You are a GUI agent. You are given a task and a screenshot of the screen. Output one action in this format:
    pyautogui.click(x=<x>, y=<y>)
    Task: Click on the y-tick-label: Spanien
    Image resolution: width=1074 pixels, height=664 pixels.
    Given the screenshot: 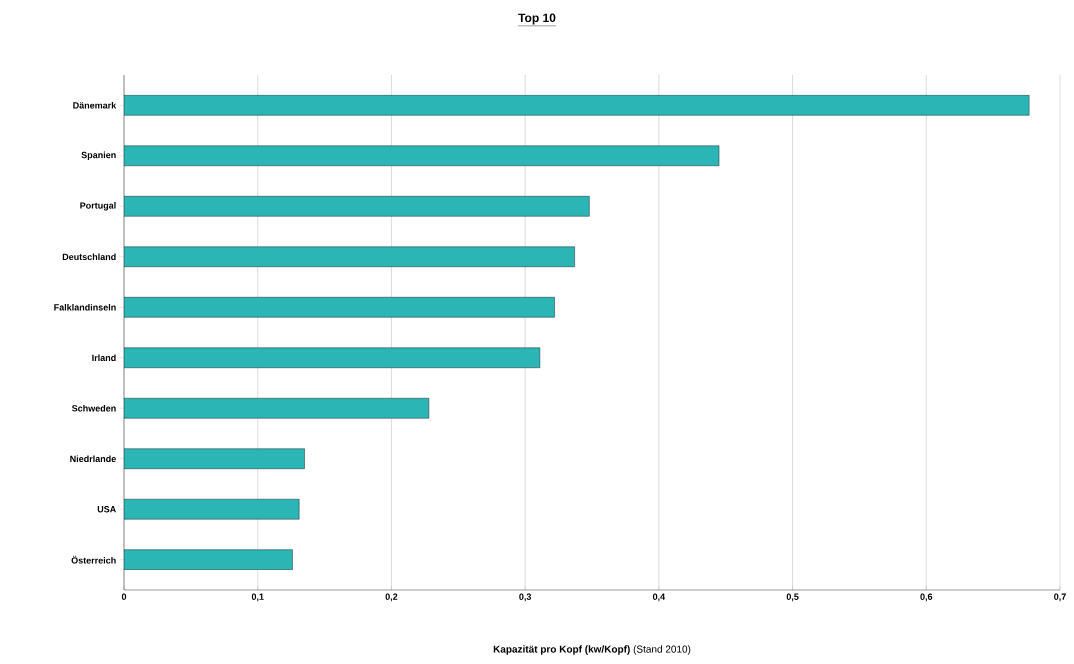 What is the action you would take?
    pyautogui.click(x=98, y=155)
    